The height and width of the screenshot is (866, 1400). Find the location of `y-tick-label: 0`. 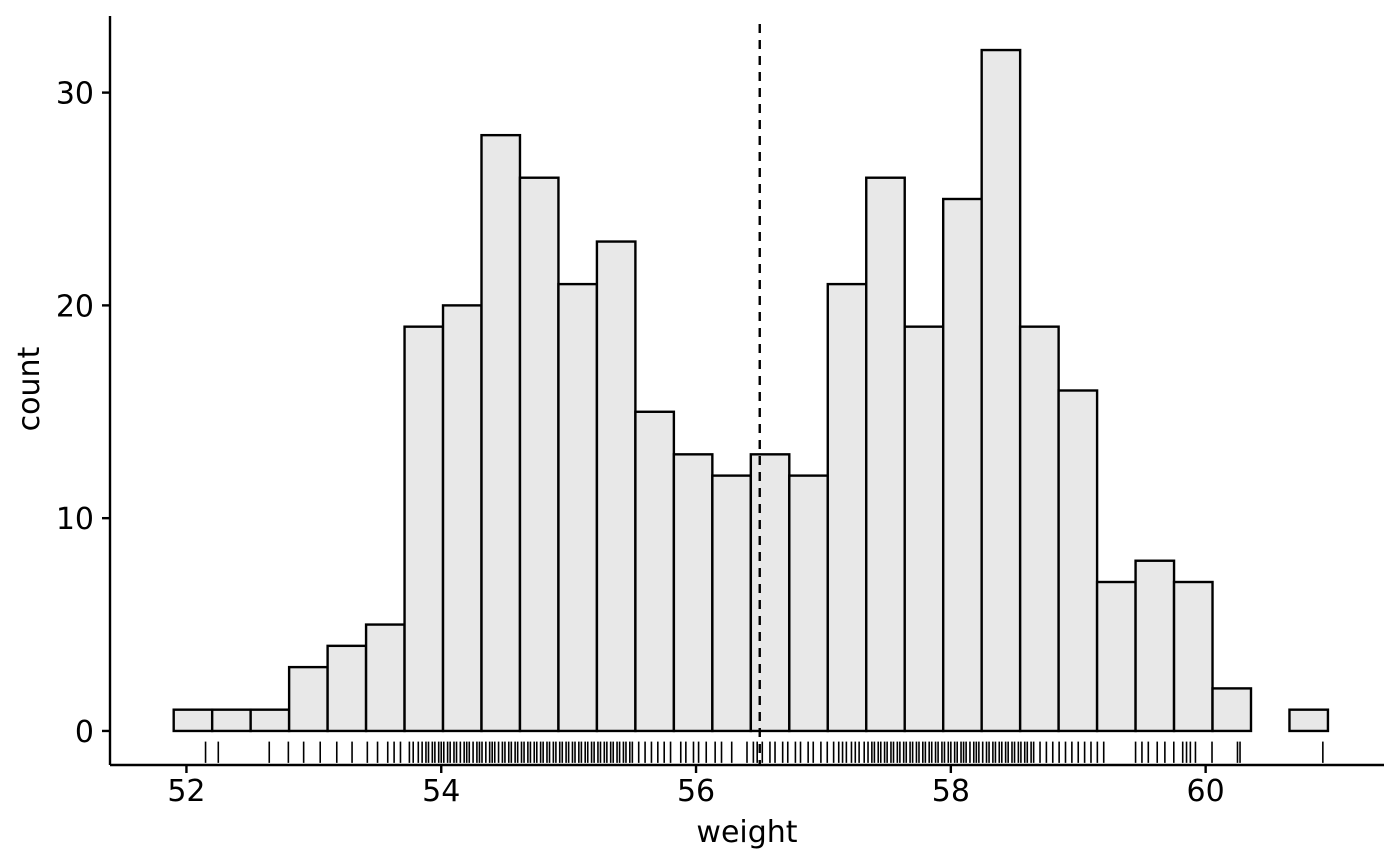

y-tick-label: 0 is located at coordinates (84, 732).